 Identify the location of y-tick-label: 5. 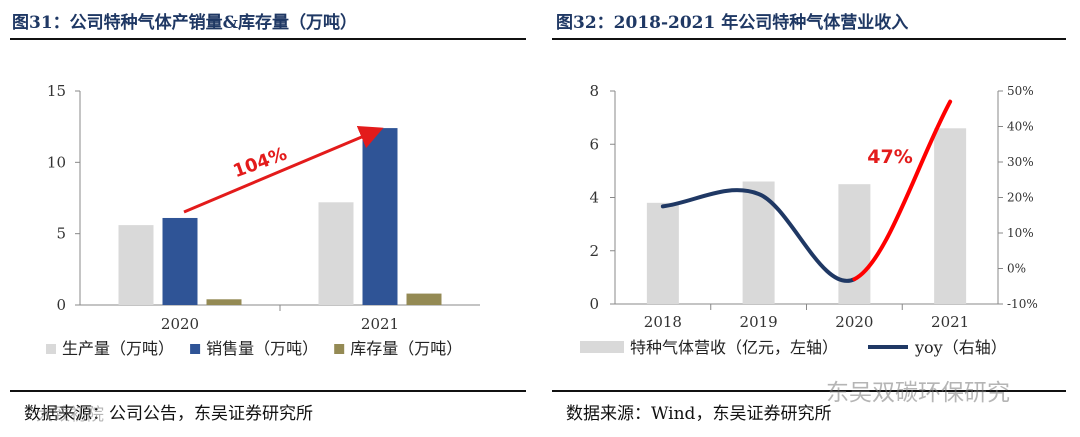
(61, 234).